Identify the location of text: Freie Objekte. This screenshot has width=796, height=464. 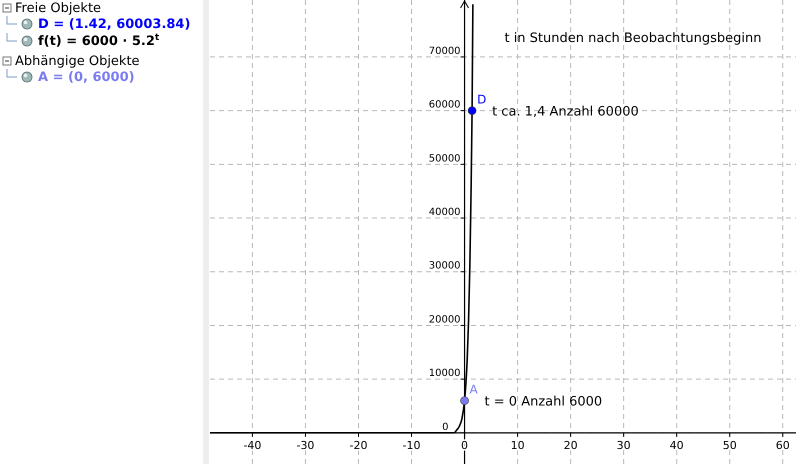
(58, 8).